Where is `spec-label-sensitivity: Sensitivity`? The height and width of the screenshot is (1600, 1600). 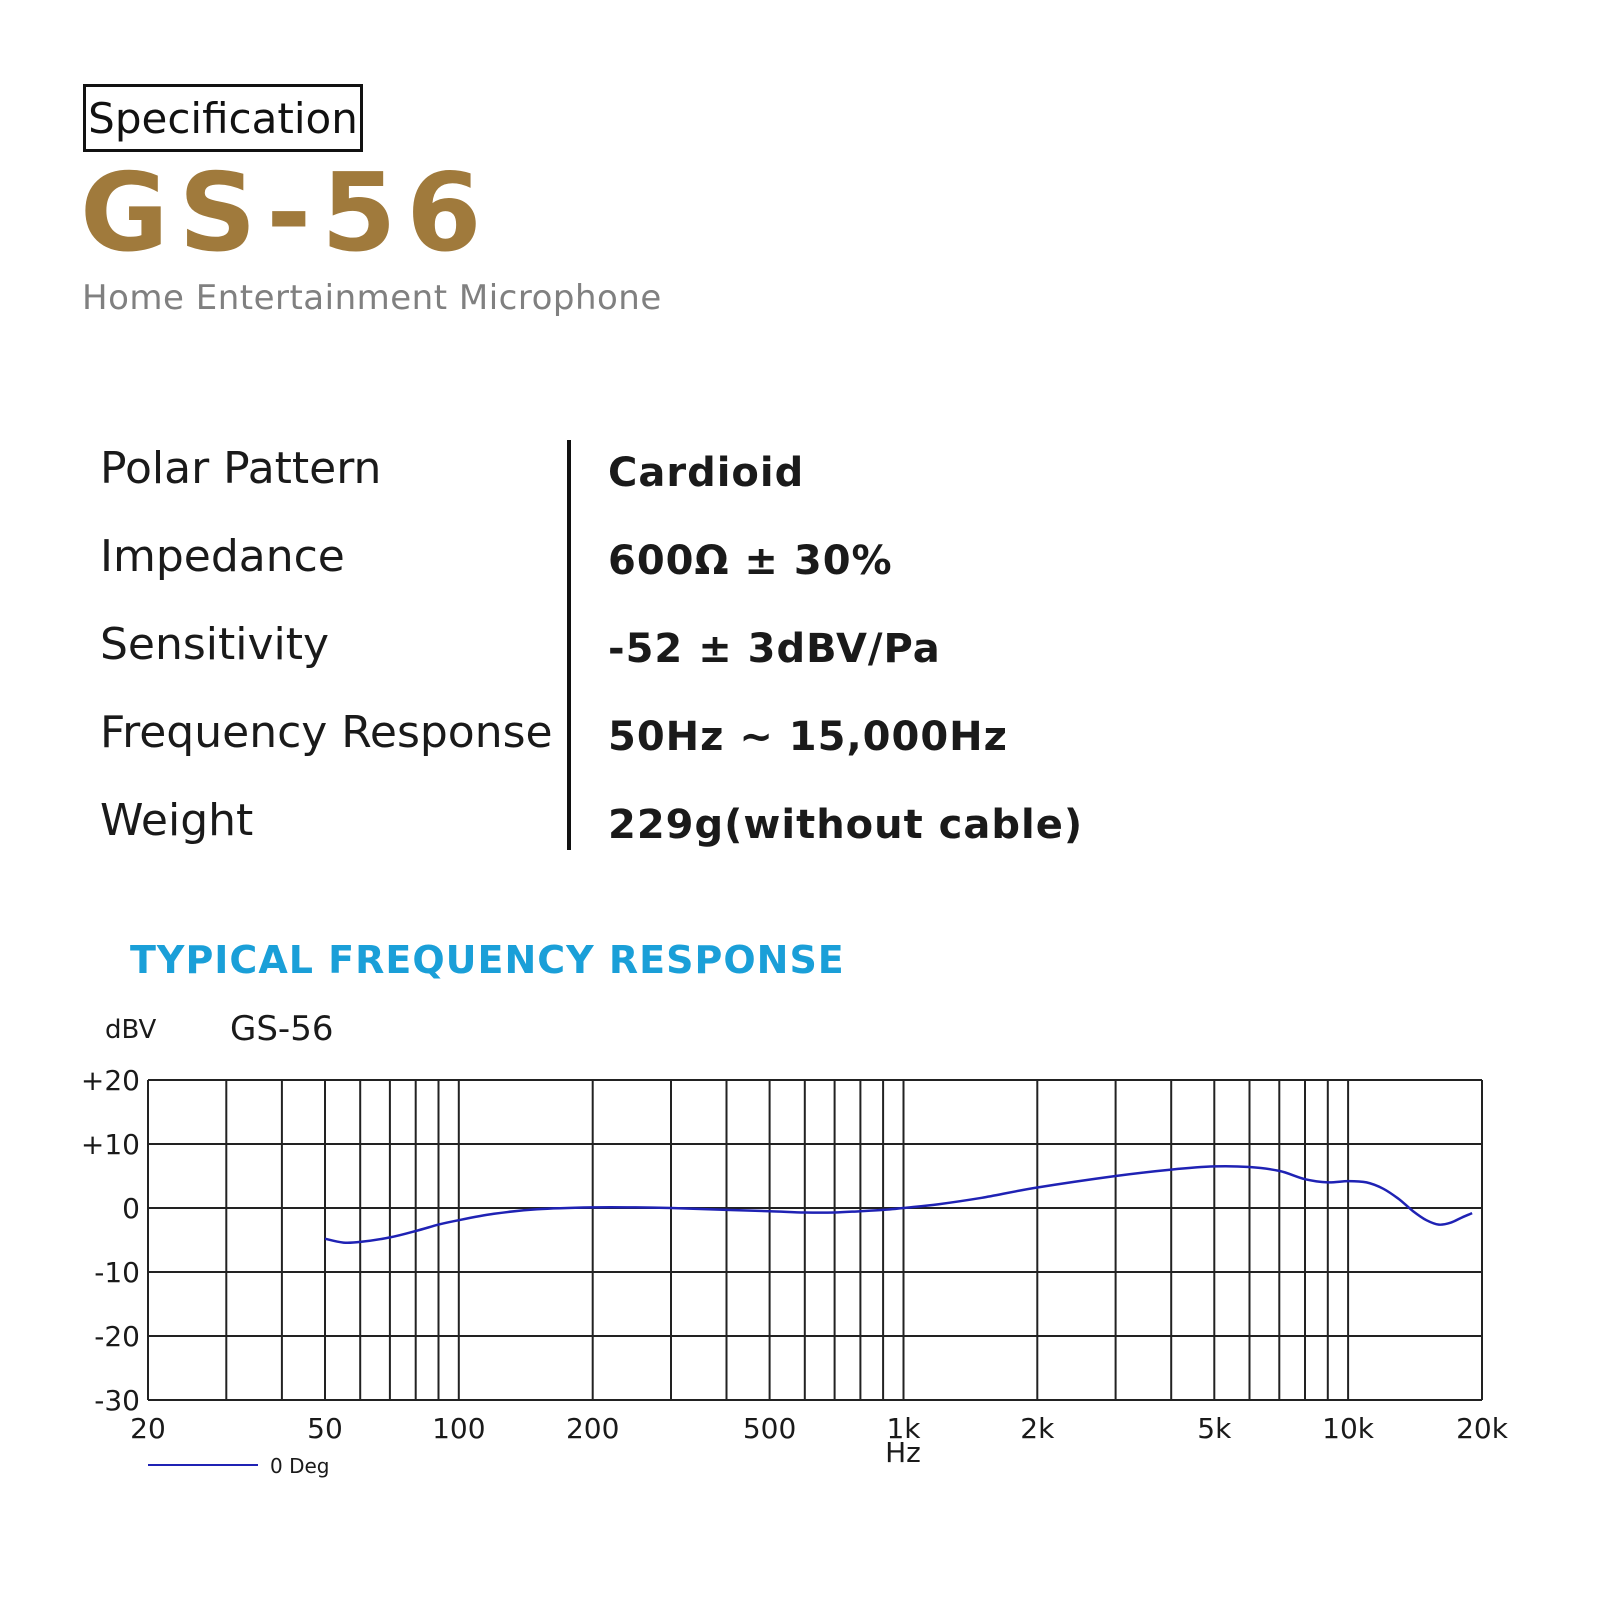
spec-label-sensitivity: Sensitivity is located at coordinates (215, 644).